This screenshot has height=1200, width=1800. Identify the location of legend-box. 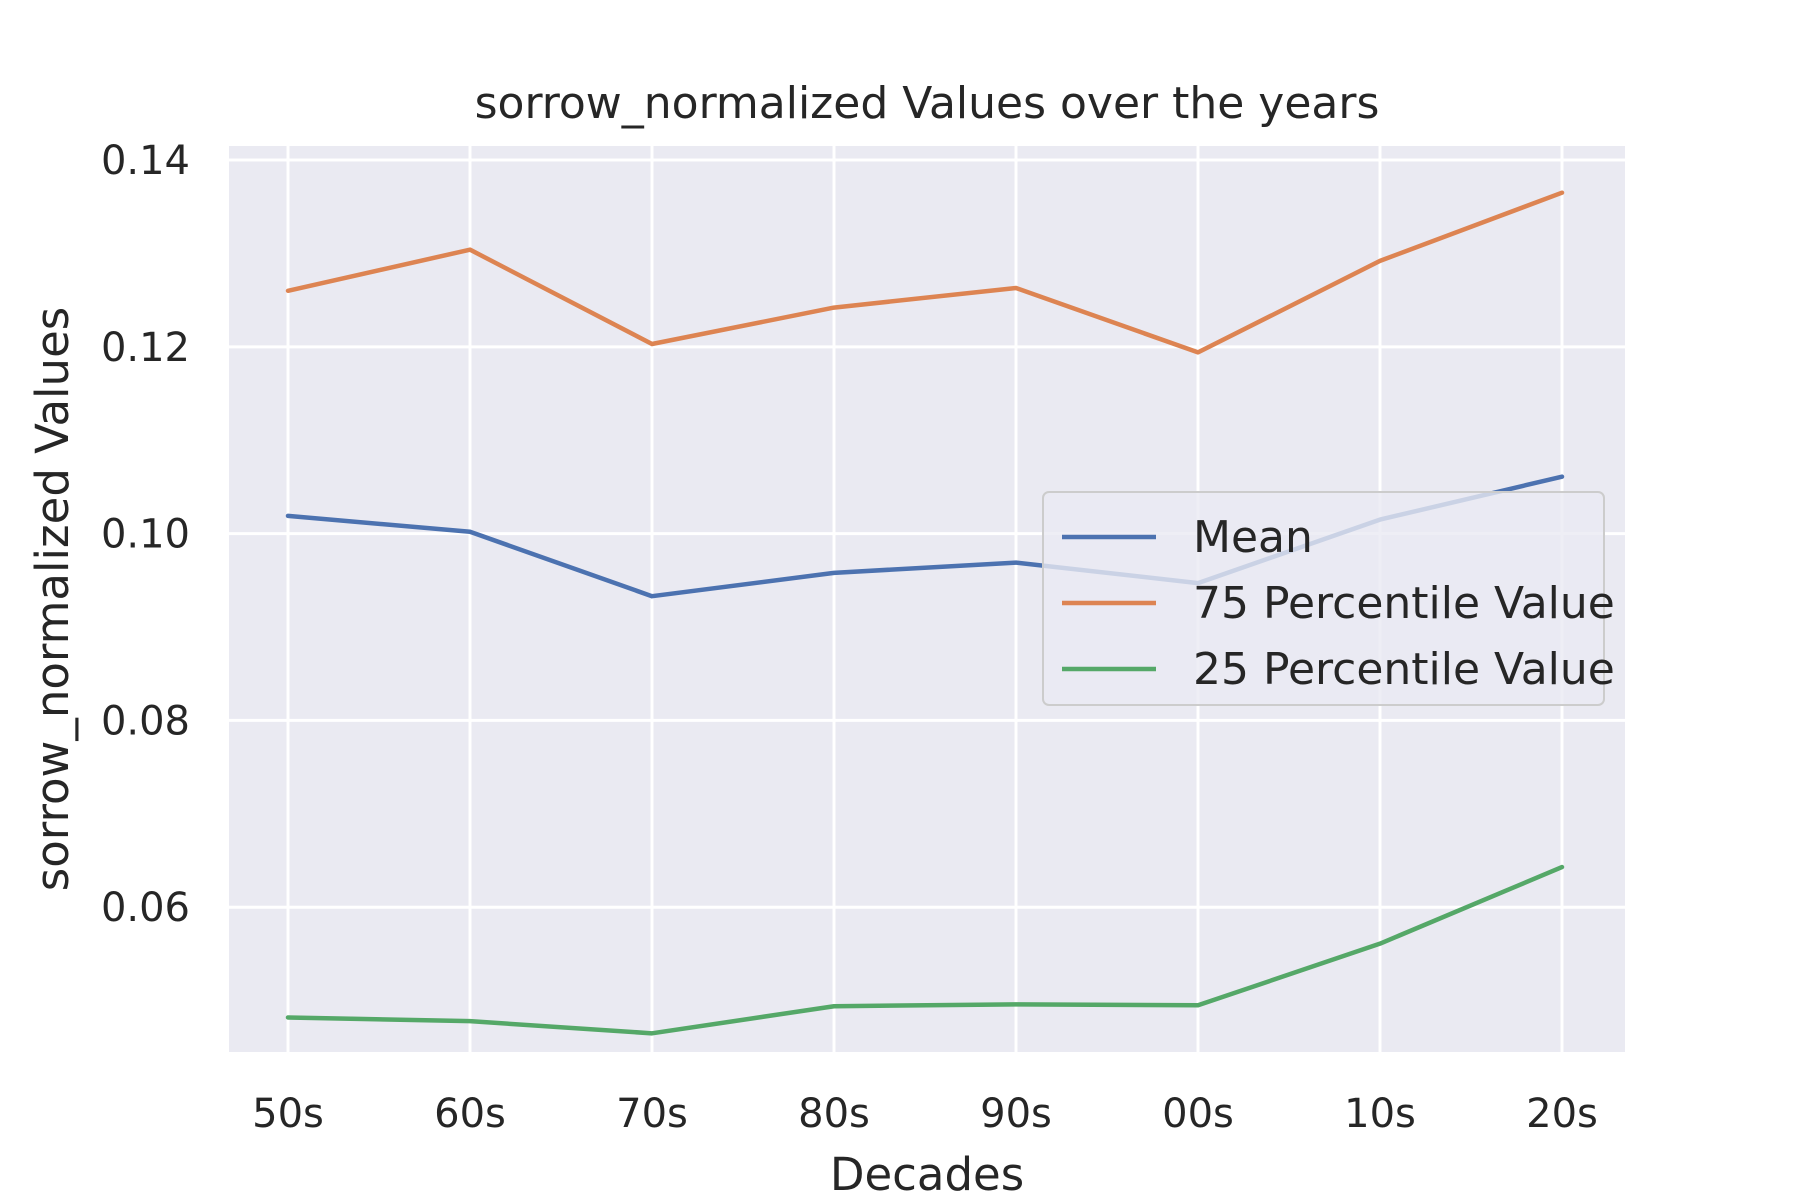
(1323, 598).